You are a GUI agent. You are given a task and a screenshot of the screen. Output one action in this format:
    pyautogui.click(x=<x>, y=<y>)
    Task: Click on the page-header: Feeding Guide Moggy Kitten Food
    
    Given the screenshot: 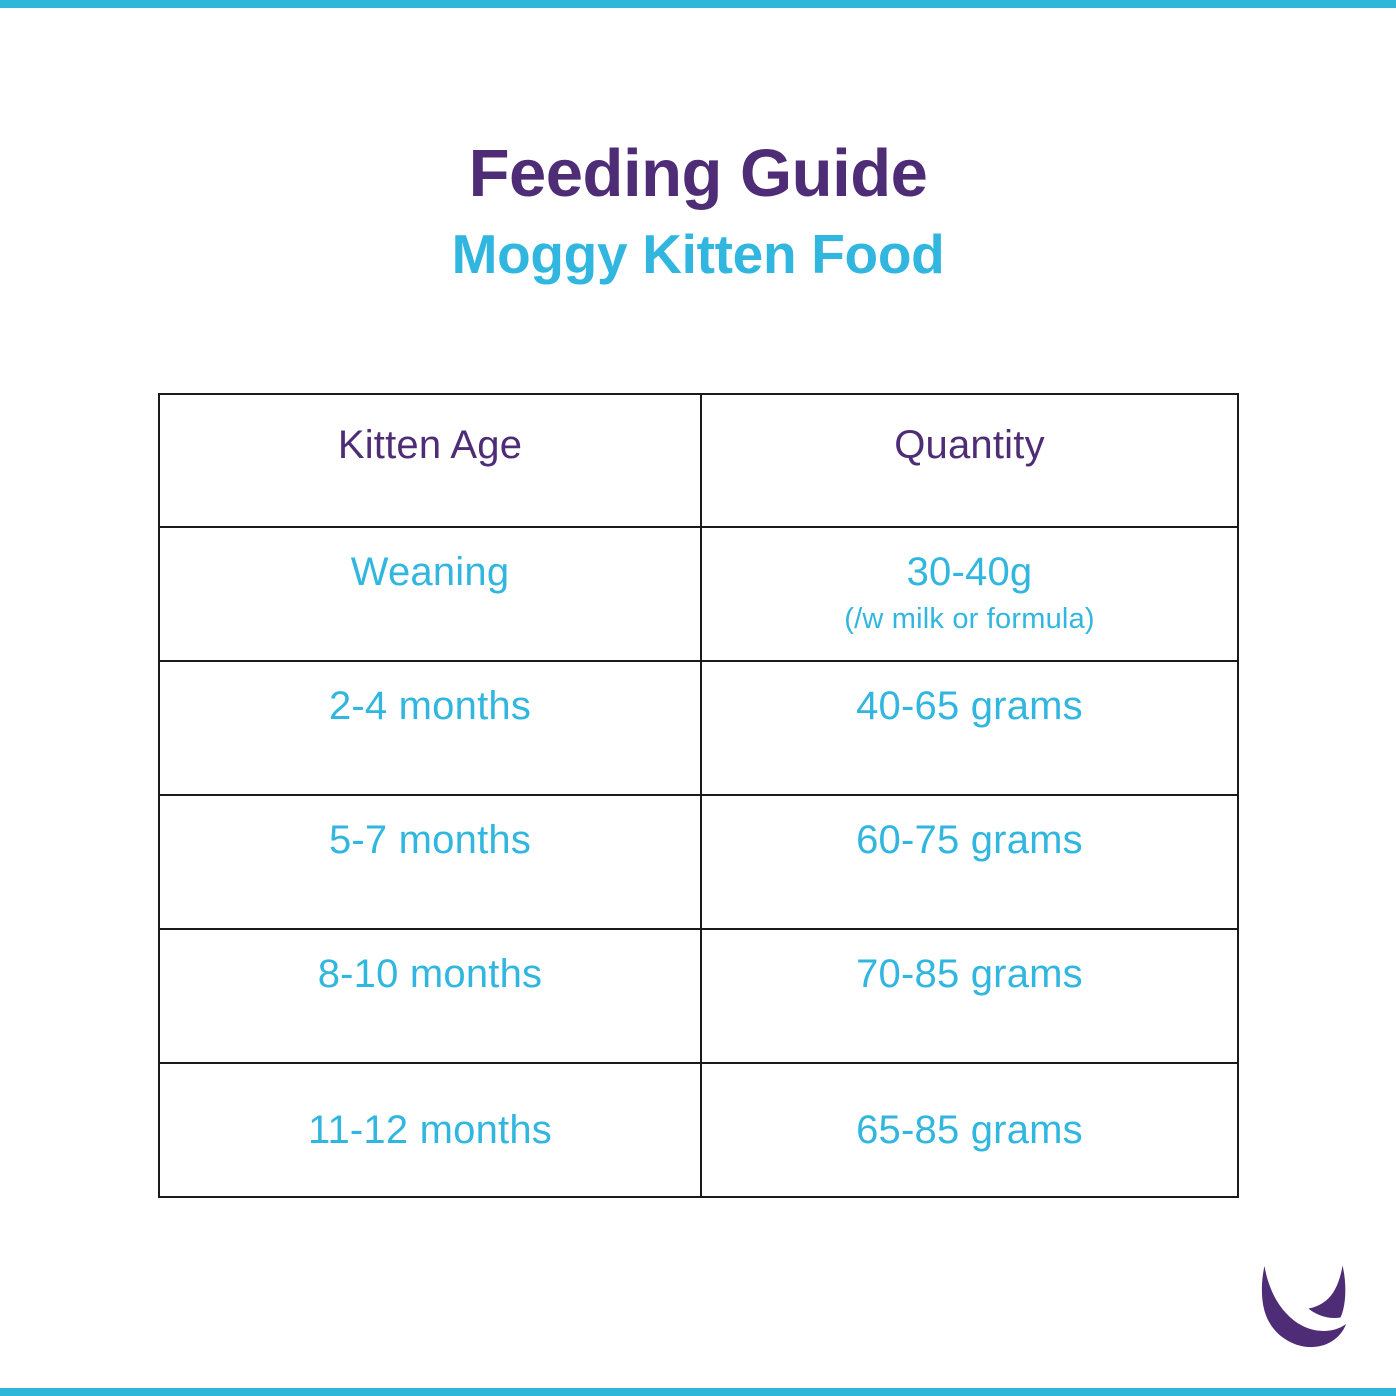 What is the action you would take?
    pyautogui.click(x=698, y=211)
    